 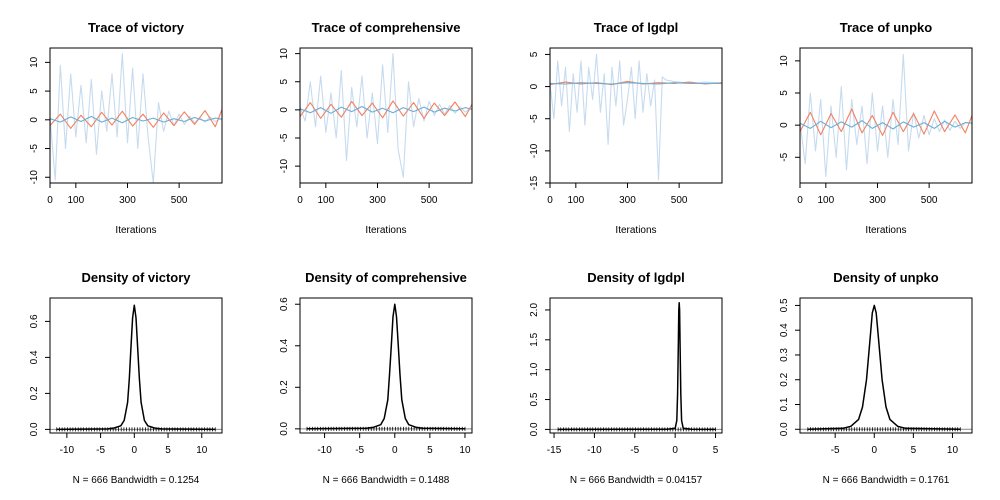 I want to click on y-tick-label: 1.0, so click(x=534, y=369).